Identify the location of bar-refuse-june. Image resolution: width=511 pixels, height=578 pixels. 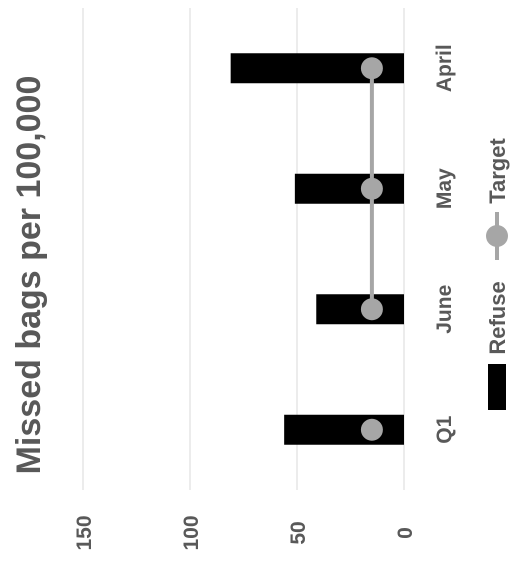
(360, 309).